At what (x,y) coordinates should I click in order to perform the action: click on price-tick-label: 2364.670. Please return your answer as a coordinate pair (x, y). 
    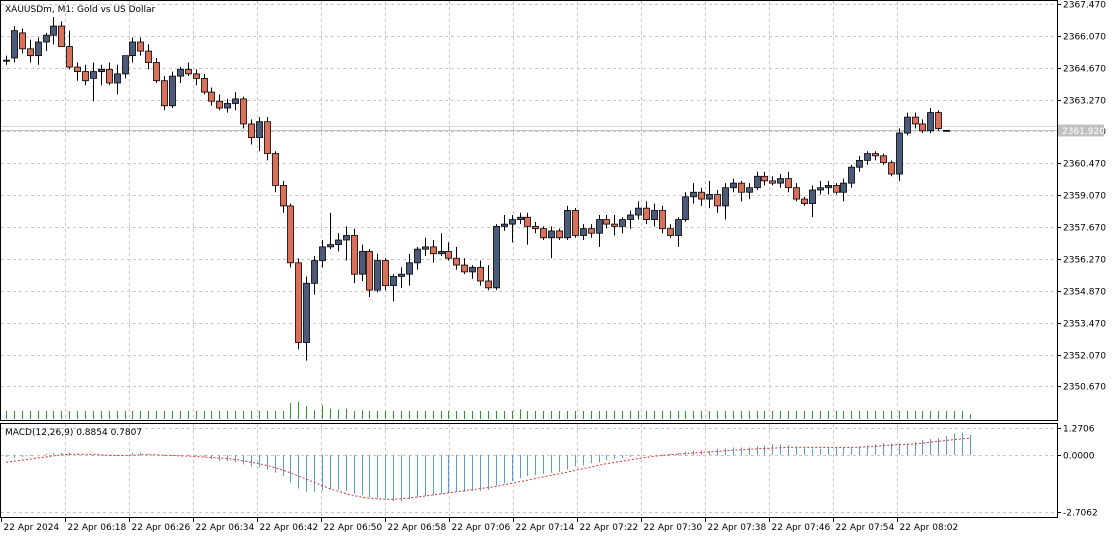
    Looking at the image, I should click on (1084, 70).